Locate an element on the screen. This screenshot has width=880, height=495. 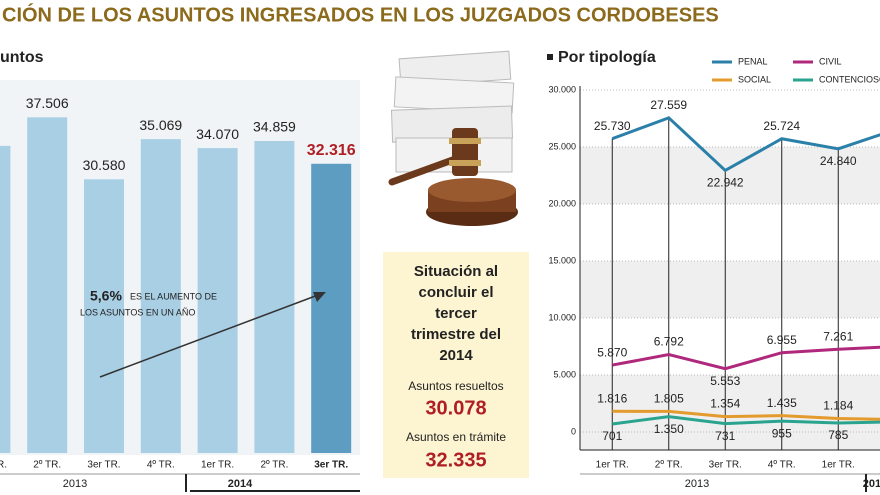
value-label: 5.870 is located at coordinates (612, 352).